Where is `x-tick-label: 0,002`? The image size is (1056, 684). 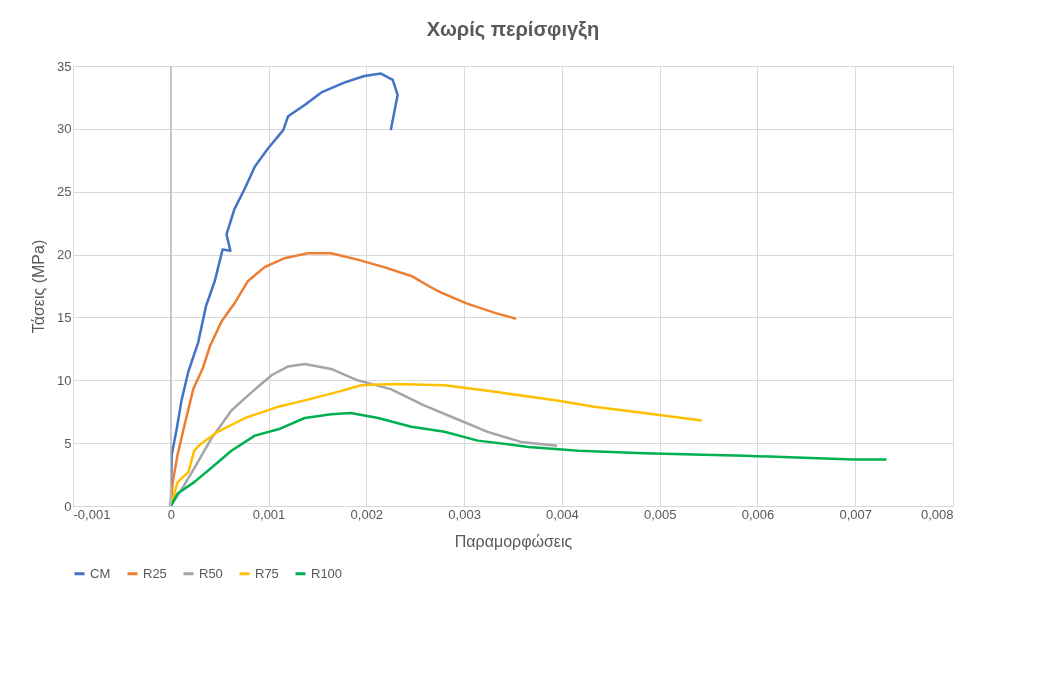
x-tick-label: 0,002 is located at coordinates (367, 514).